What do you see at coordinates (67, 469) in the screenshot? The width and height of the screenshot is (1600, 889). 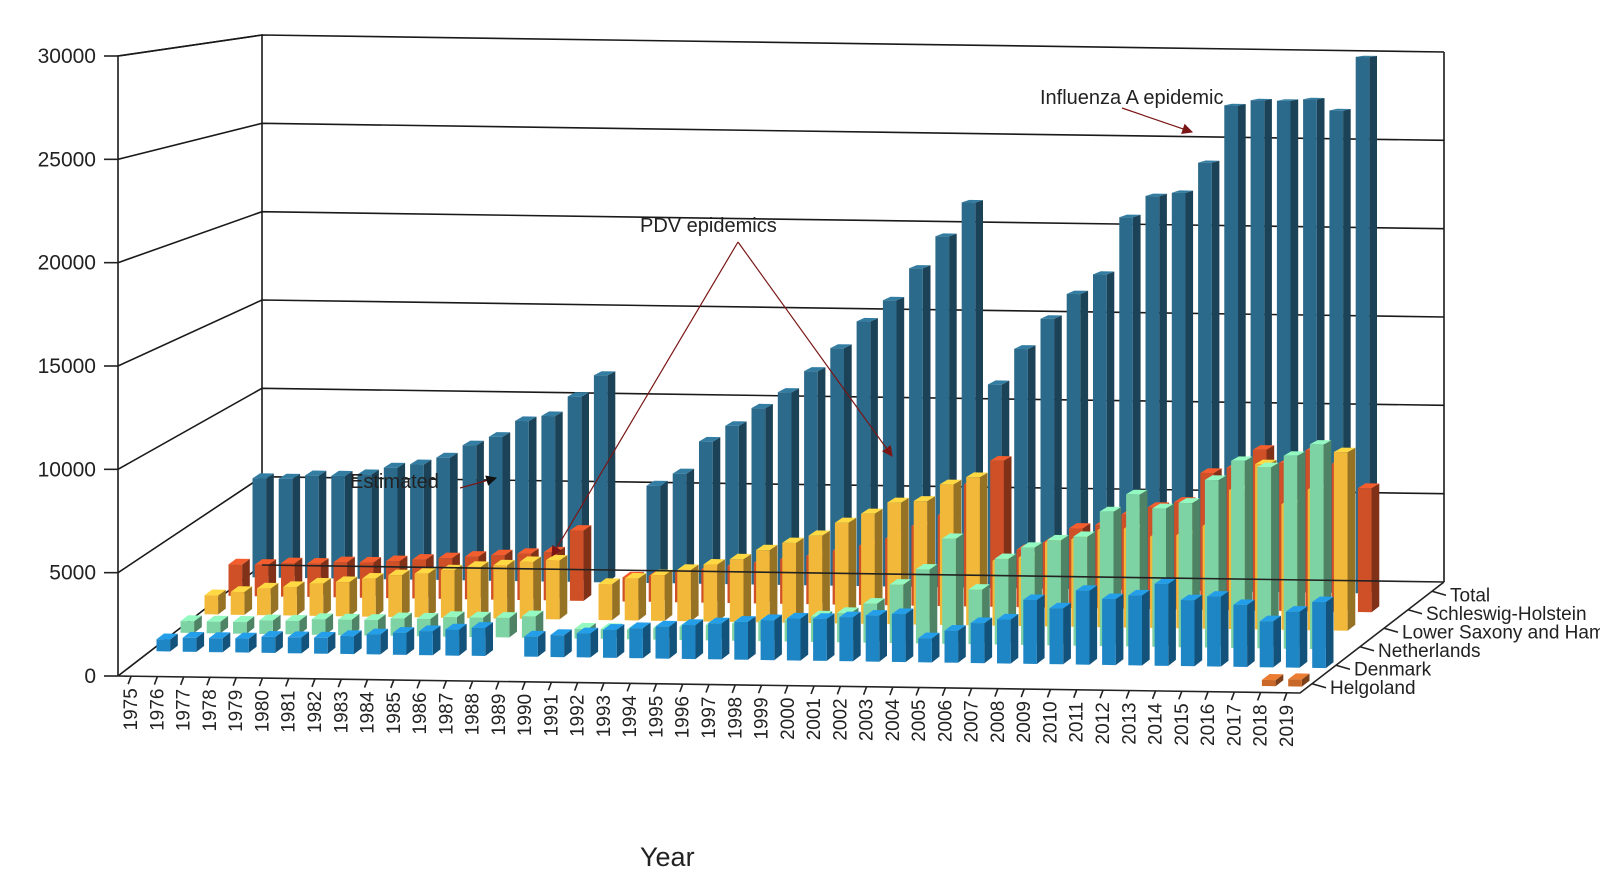 I see `y-tick-label: 10000` at bounding box center [67, 469].